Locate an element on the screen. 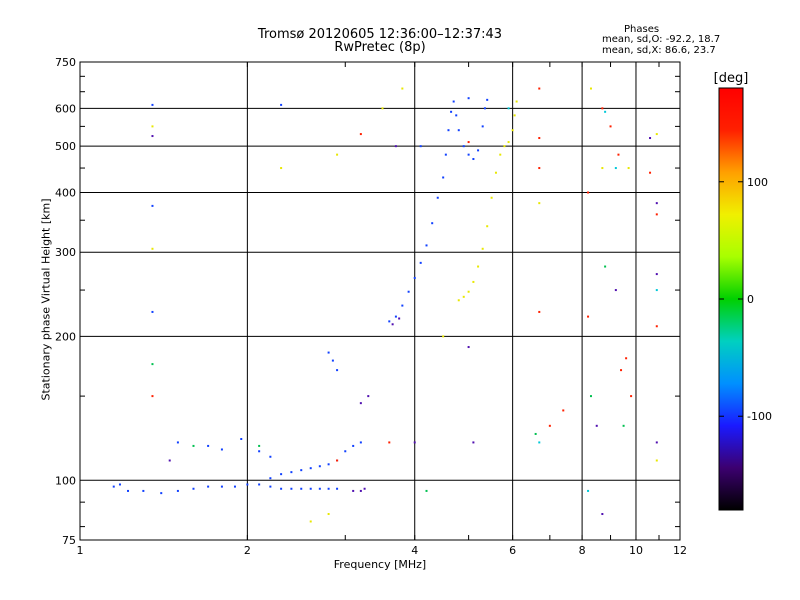 This screenshot has width=800, height=600. x-tick-label: 12 is located at coordinates (680, 550).